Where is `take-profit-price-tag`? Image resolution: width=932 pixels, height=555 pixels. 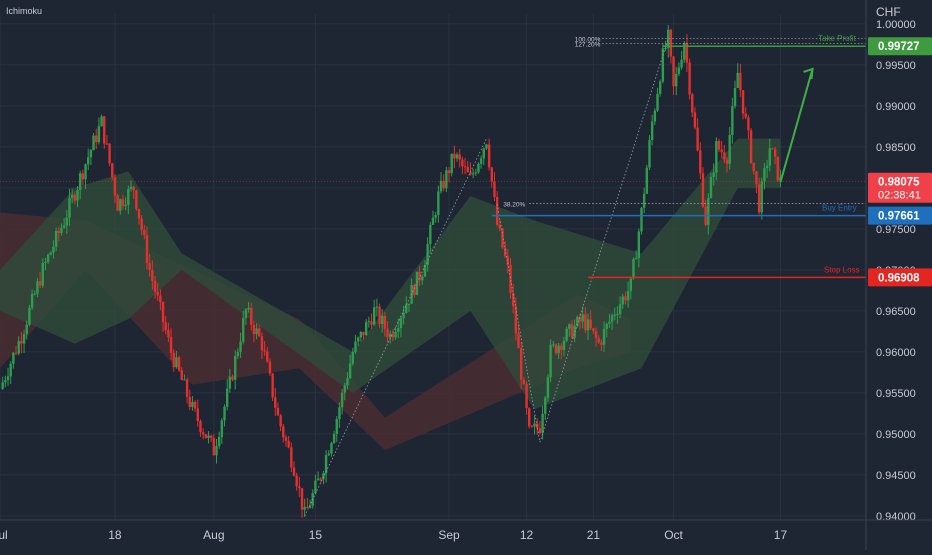
take-profit-price-tag is located at coordinates (900, 46).